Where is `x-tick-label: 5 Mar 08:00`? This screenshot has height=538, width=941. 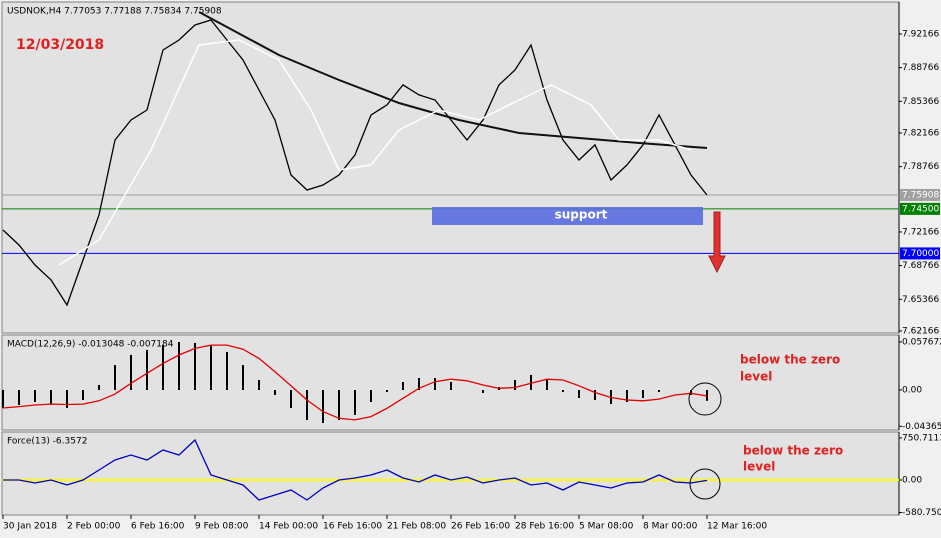 x-tick-label: 5 Mar 08:00 is located at coordinates (606, 527).